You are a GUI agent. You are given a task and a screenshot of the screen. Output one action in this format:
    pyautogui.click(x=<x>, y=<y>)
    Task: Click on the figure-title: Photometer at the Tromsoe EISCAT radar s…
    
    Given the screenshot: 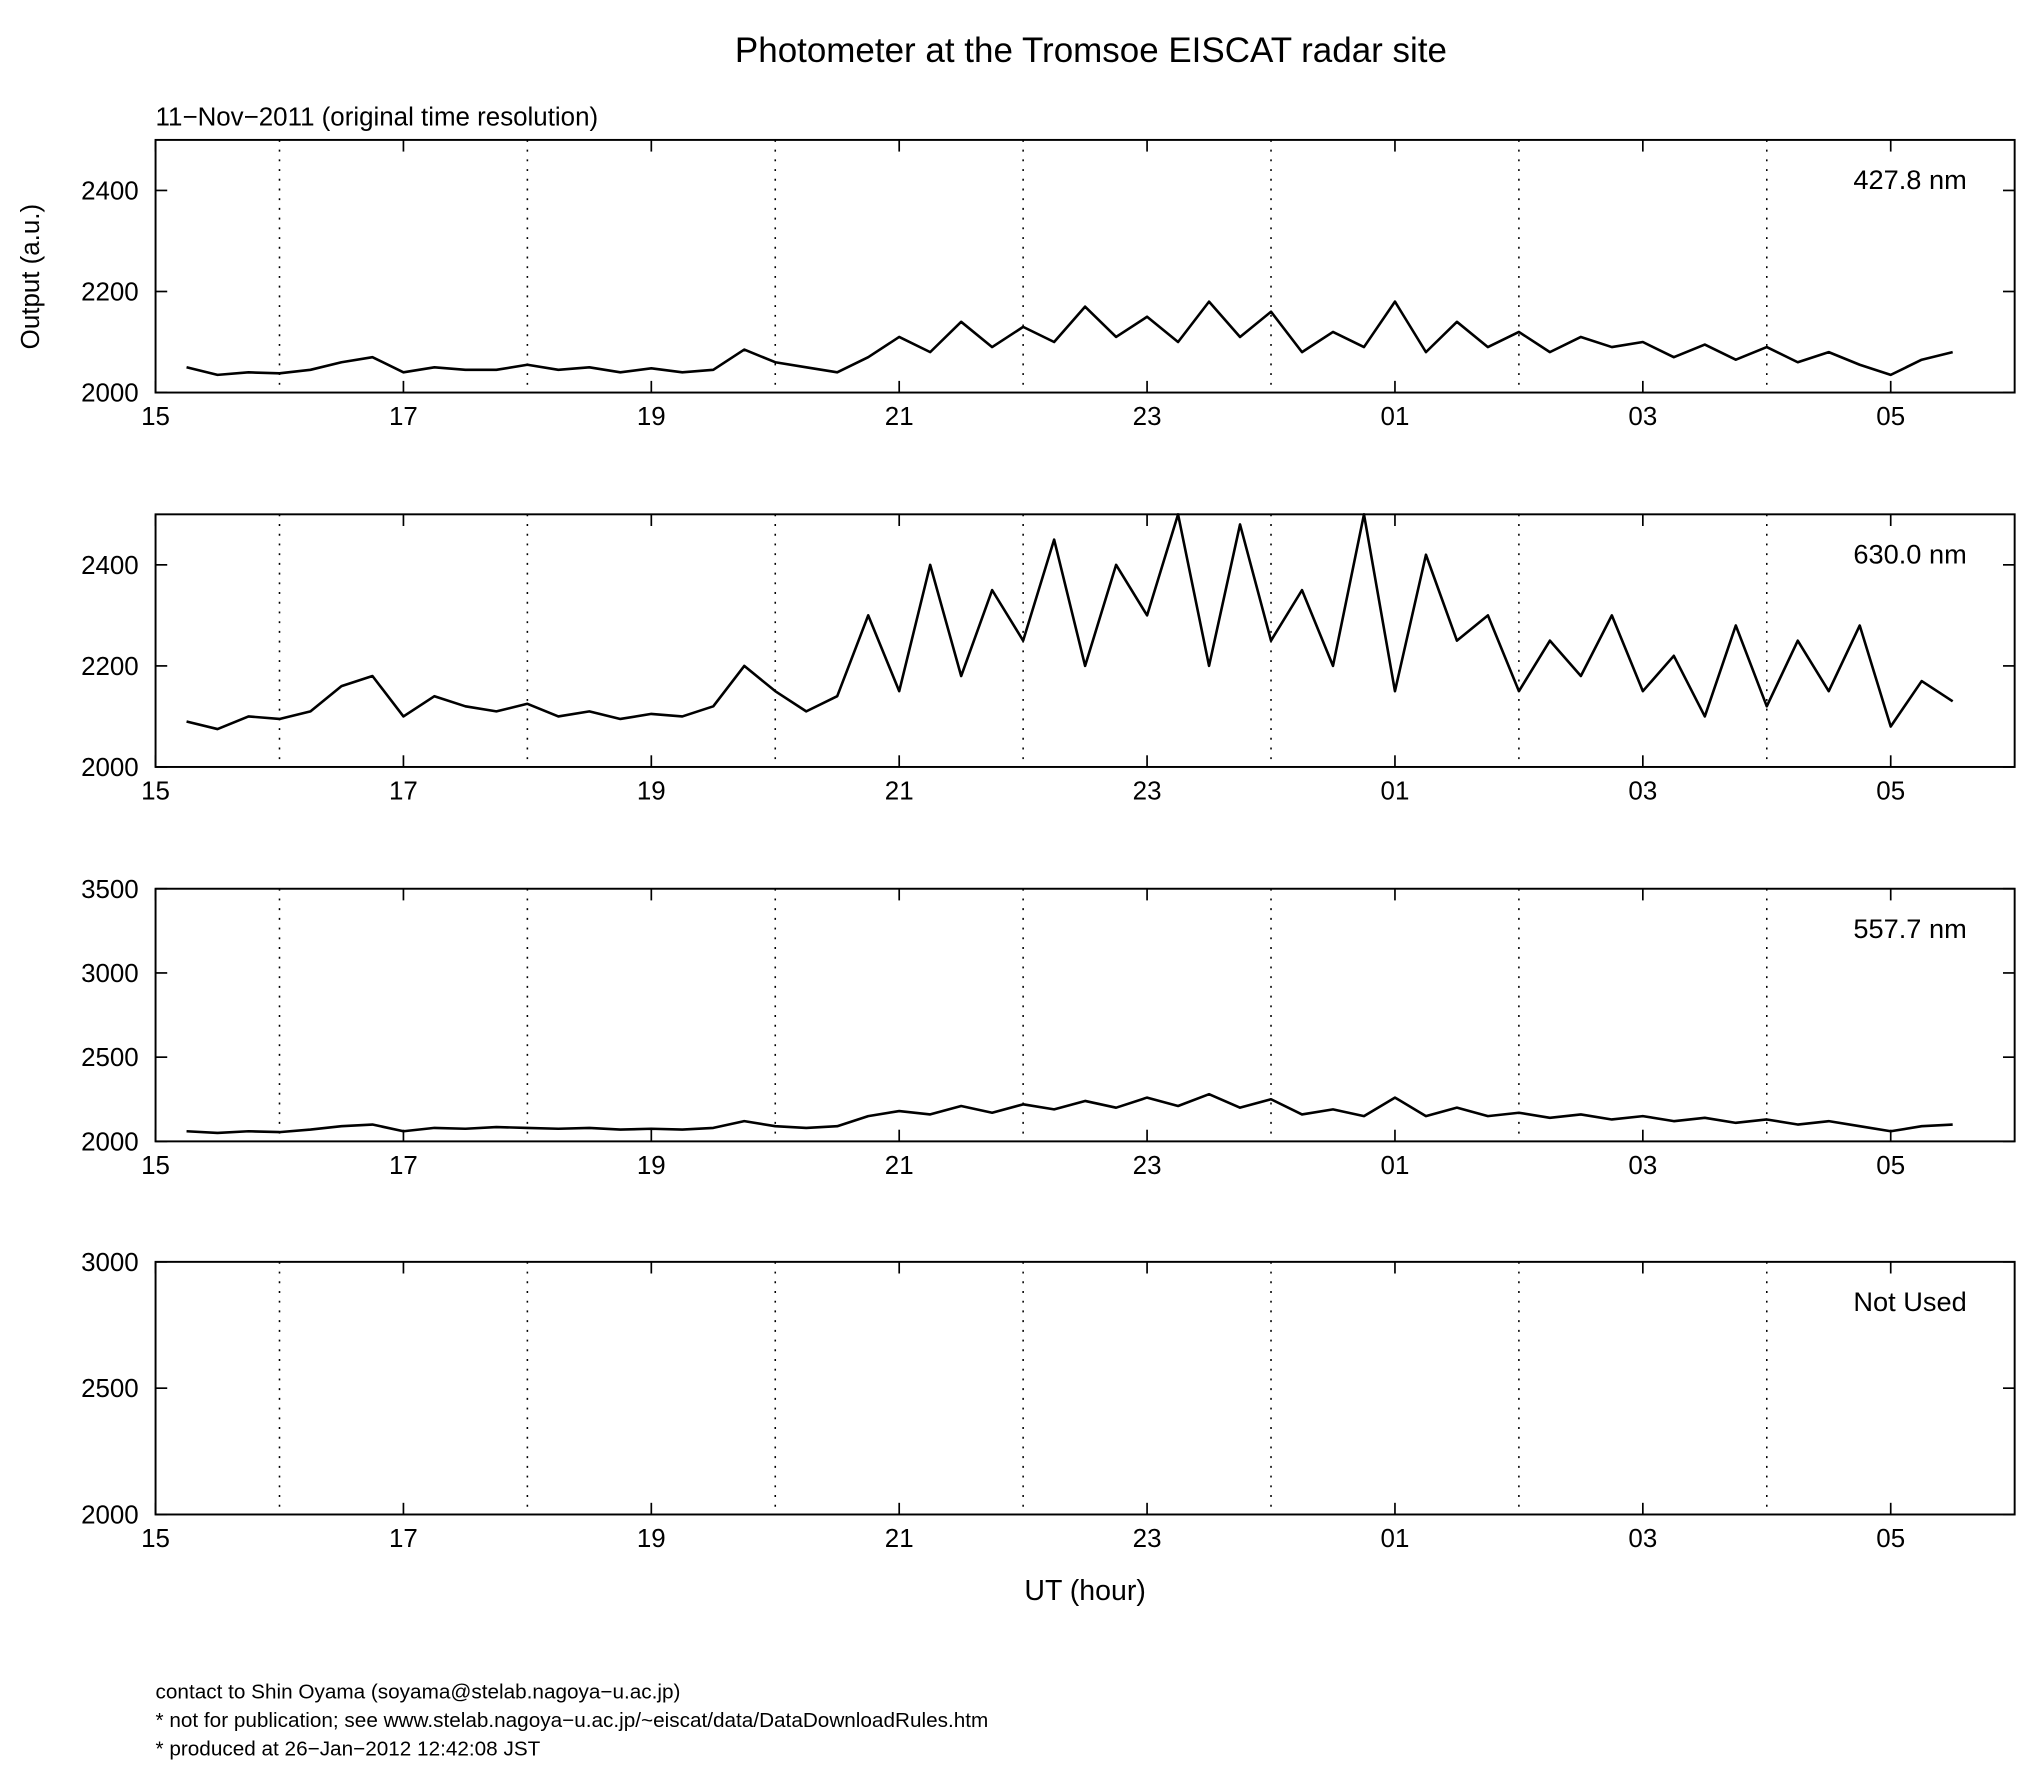 What is the action you would take?
    pyautogui.click(x=1091, y=50)
    